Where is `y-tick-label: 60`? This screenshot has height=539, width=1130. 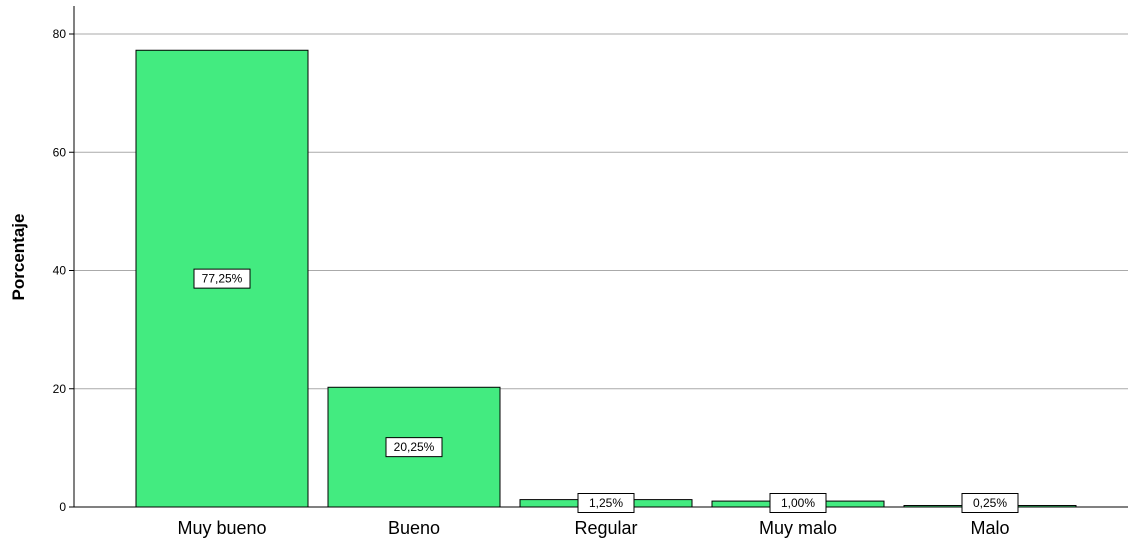
y-tick-label: 60 is located at coordinates (60, 152).